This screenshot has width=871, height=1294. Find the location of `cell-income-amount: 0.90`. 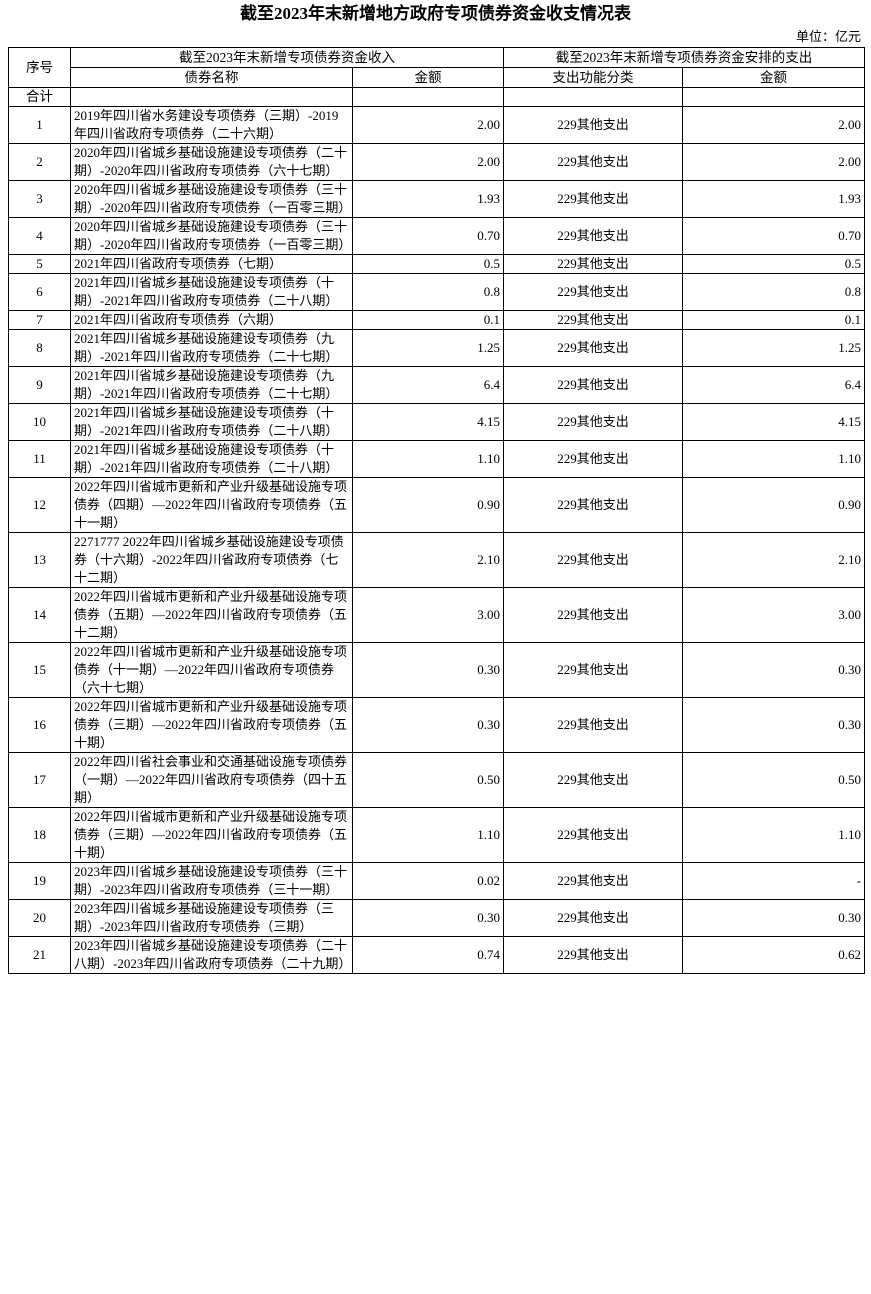

cell-income-amount: 0.90 is located at coordinates (428, 505).